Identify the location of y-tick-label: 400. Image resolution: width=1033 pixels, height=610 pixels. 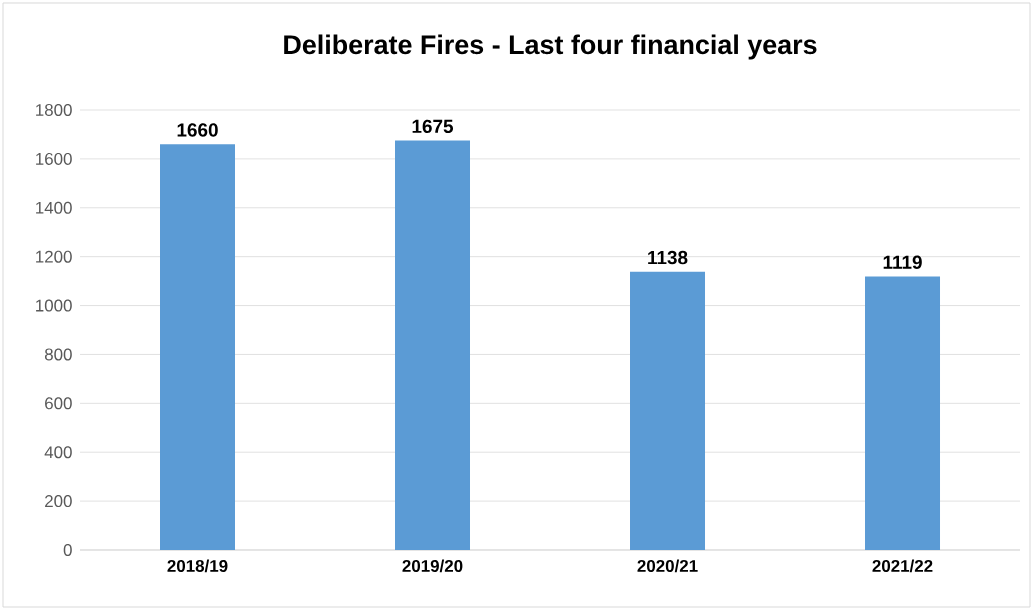
(58, 452).